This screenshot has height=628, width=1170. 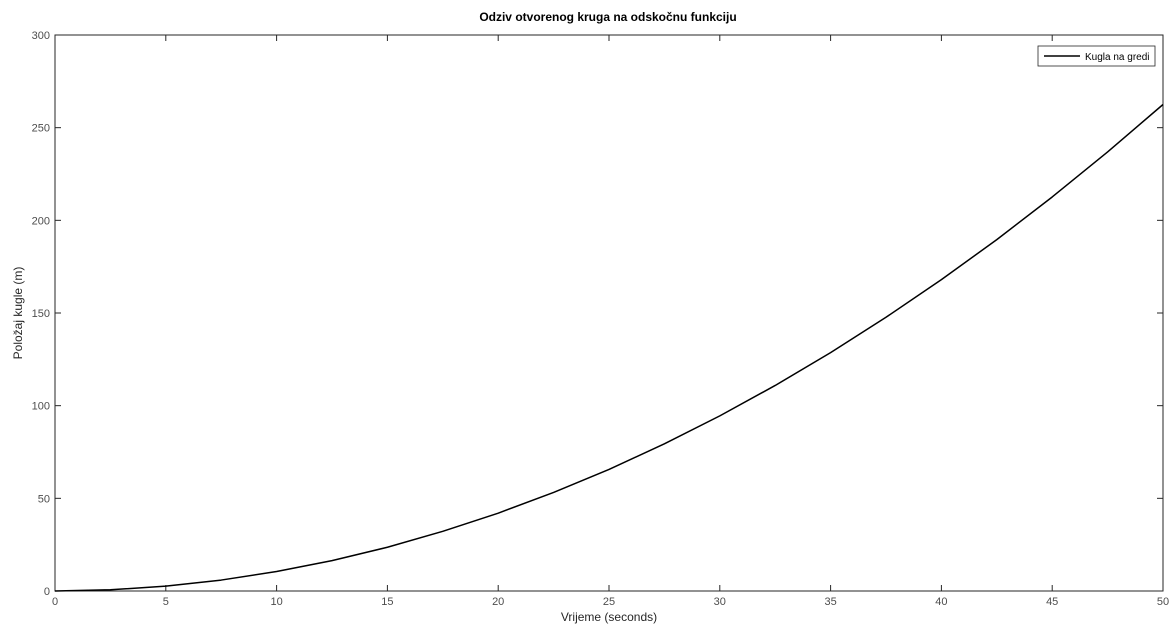 What do you see at coordinates (44, 499) in the screenshot?
I see `y-tick-label: 50` at bounding box center [44, 499].